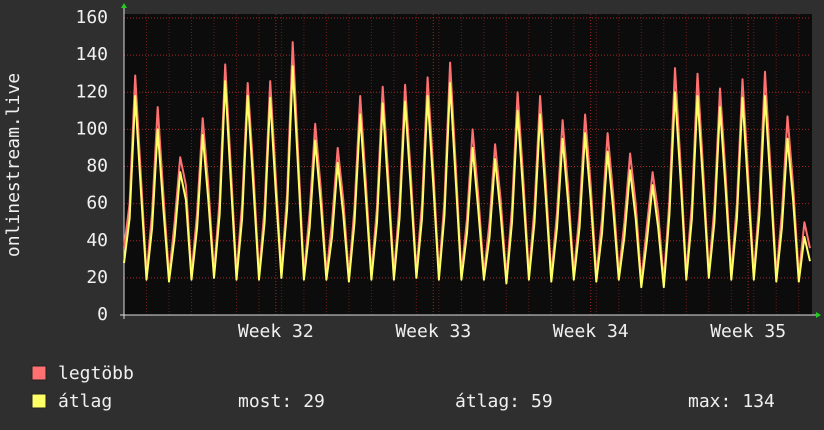 This screenshot has height=430, width=824. I want to click on x-tick-label: Week 33, so click(433, 331).